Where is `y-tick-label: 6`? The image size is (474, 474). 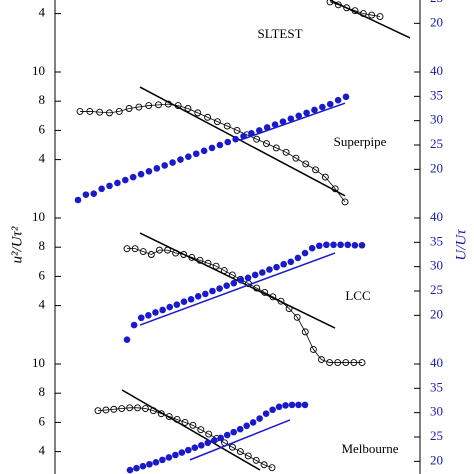 y-tick-label: 6 is located at coordinates (42, 420).